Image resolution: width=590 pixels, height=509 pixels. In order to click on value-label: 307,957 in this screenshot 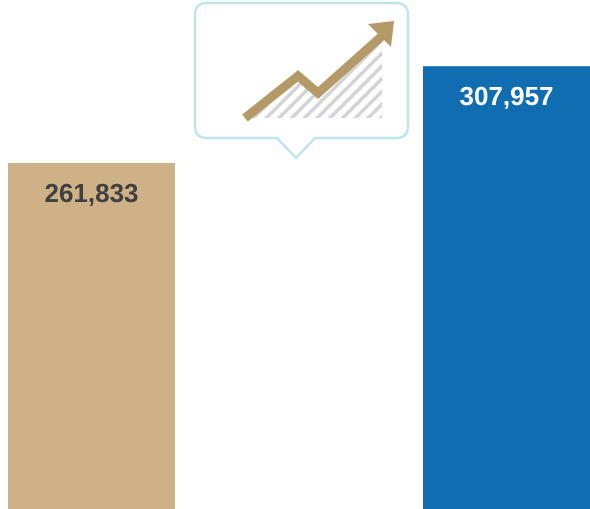, I will do `click(507, 96)`.